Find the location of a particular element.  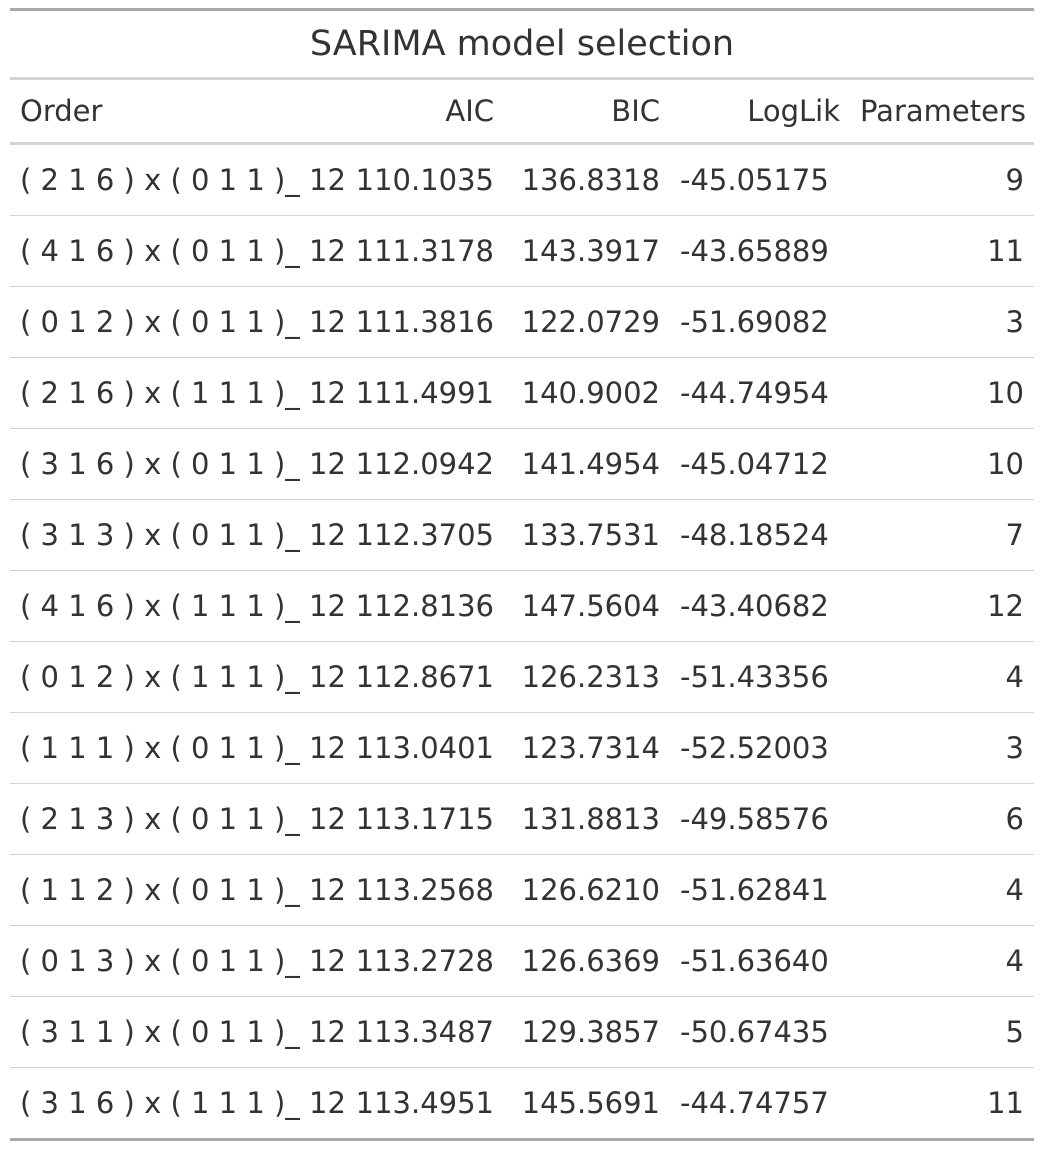

aic-cell: 111.3178 is located at coordinates (421, 251).